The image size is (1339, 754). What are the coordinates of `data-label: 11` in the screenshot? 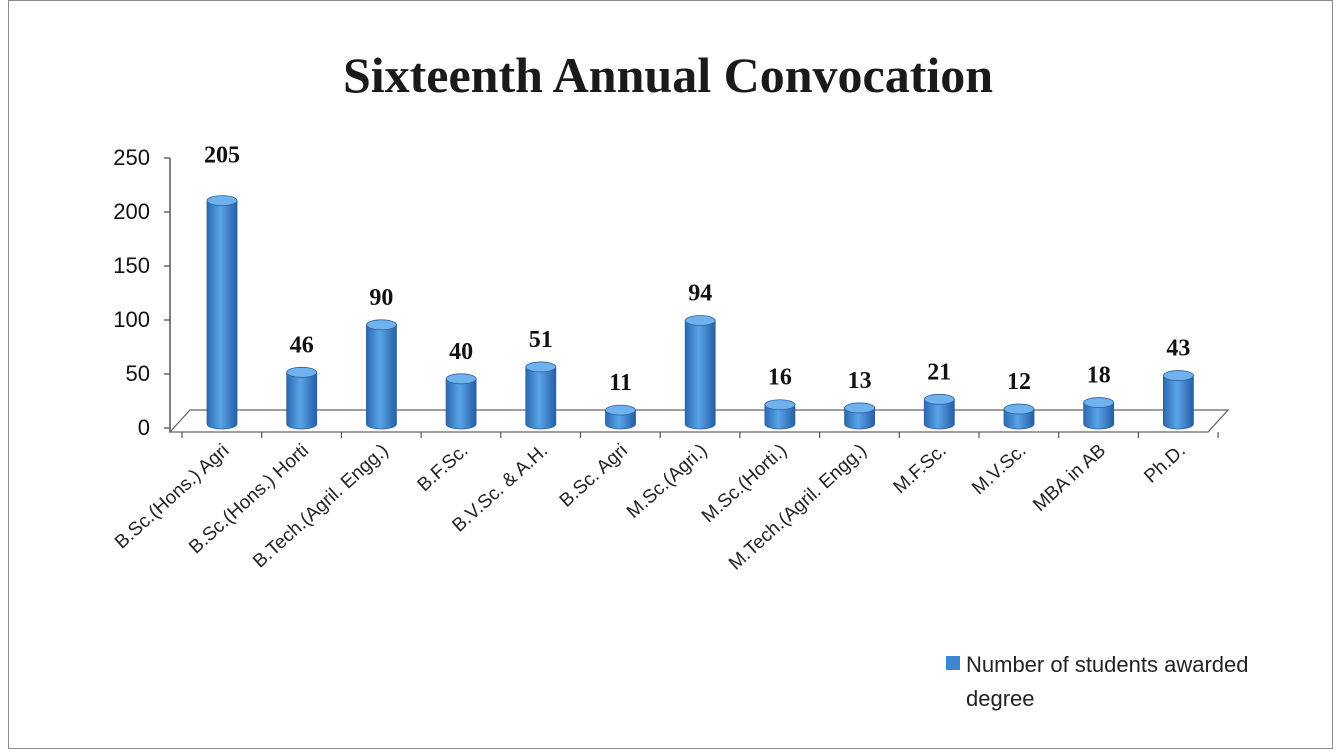 It's located at (620, 383).